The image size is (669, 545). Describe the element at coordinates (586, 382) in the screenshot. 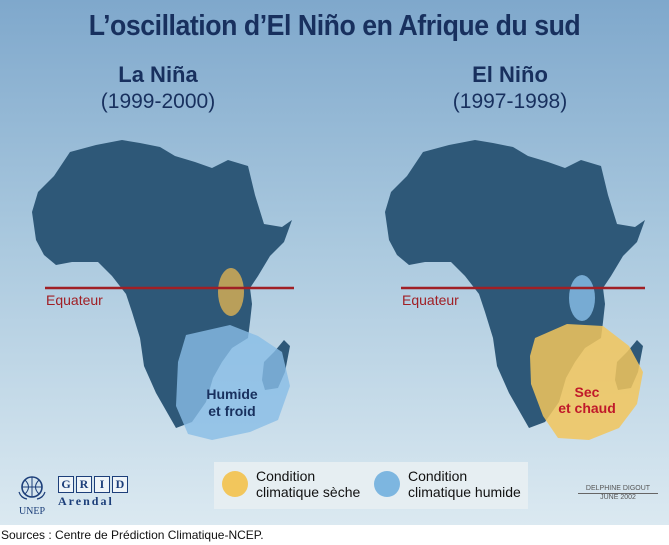

I see `dry-zone-southern-africa` at that location.